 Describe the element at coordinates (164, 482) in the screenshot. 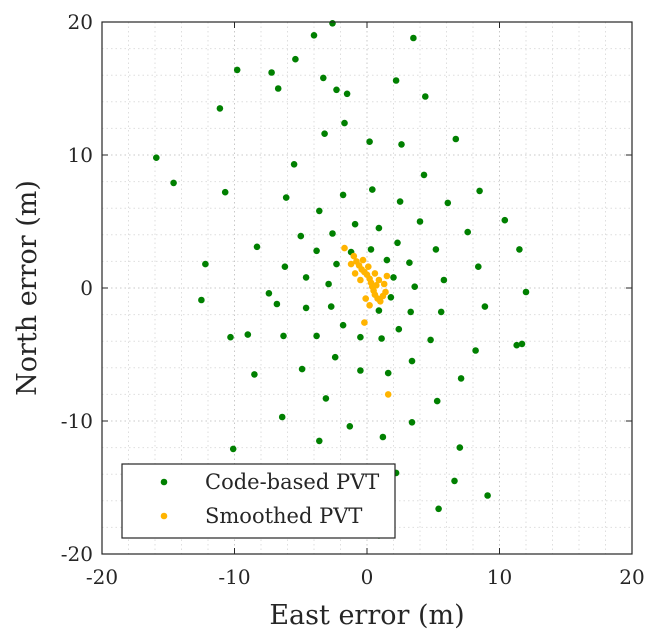

I see `legend-marker-code-based` at that location.